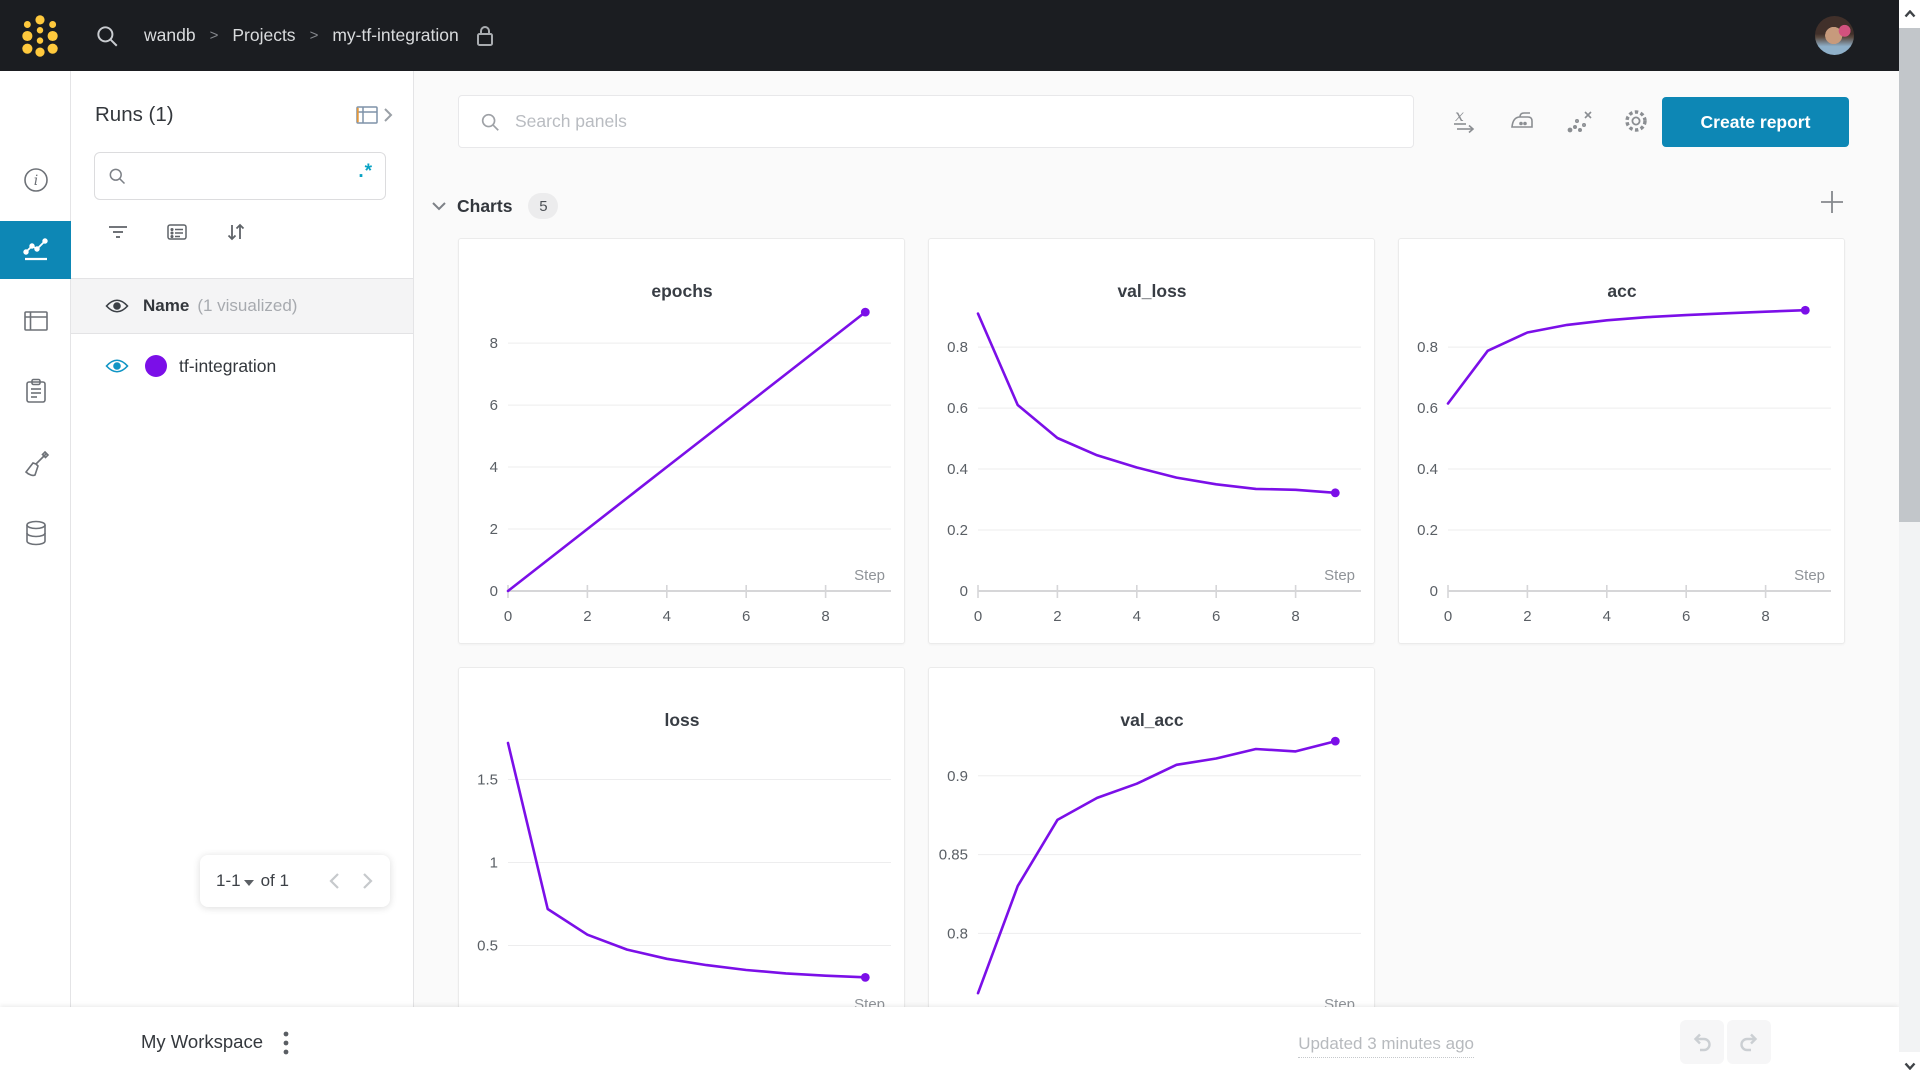 The image size is (1920, 1080). I want to click on breadcrumb: wandb > Projects > my-tf-integration, so click(319, 36).